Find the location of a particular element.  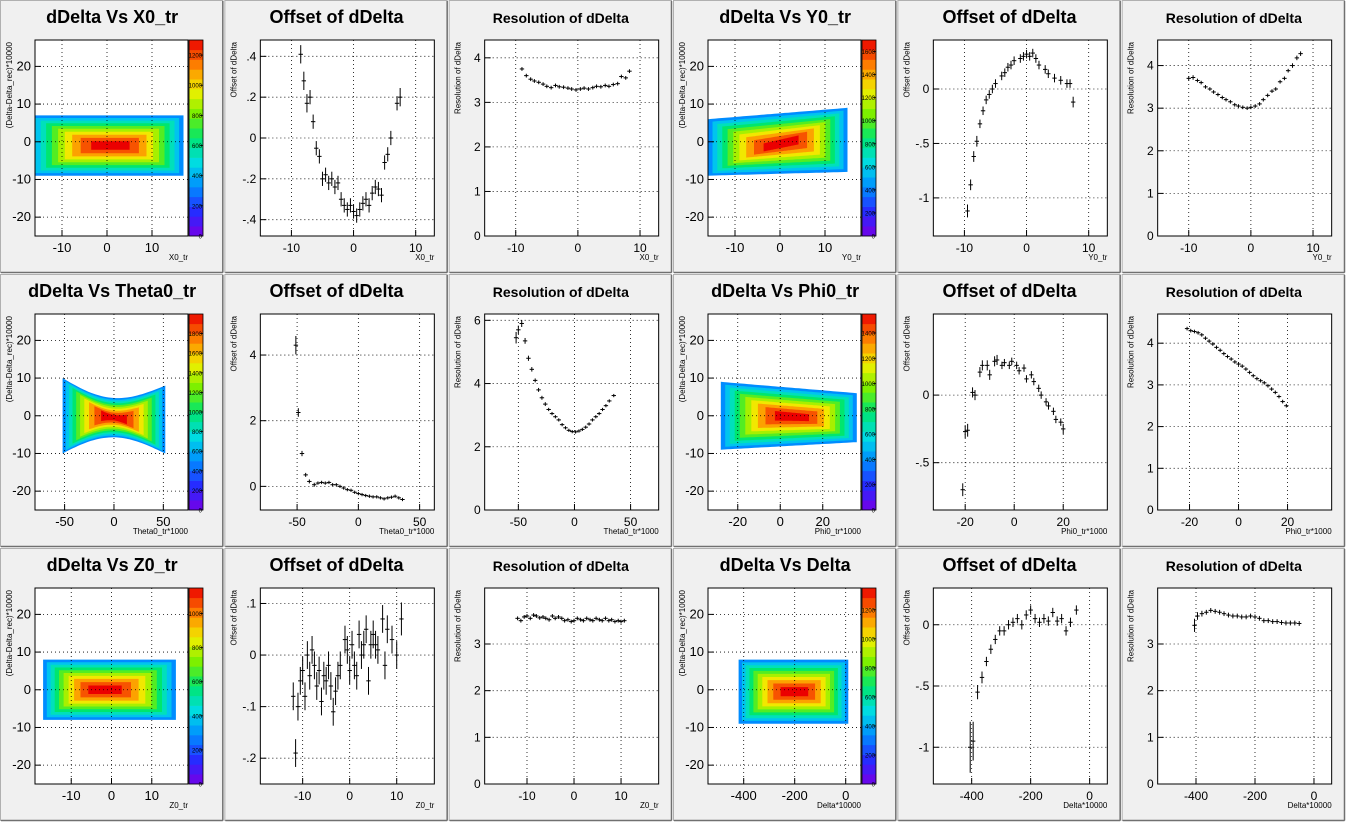

panel-title: dDelta Vs Phi0_tr is located at coordinates (785, 291).